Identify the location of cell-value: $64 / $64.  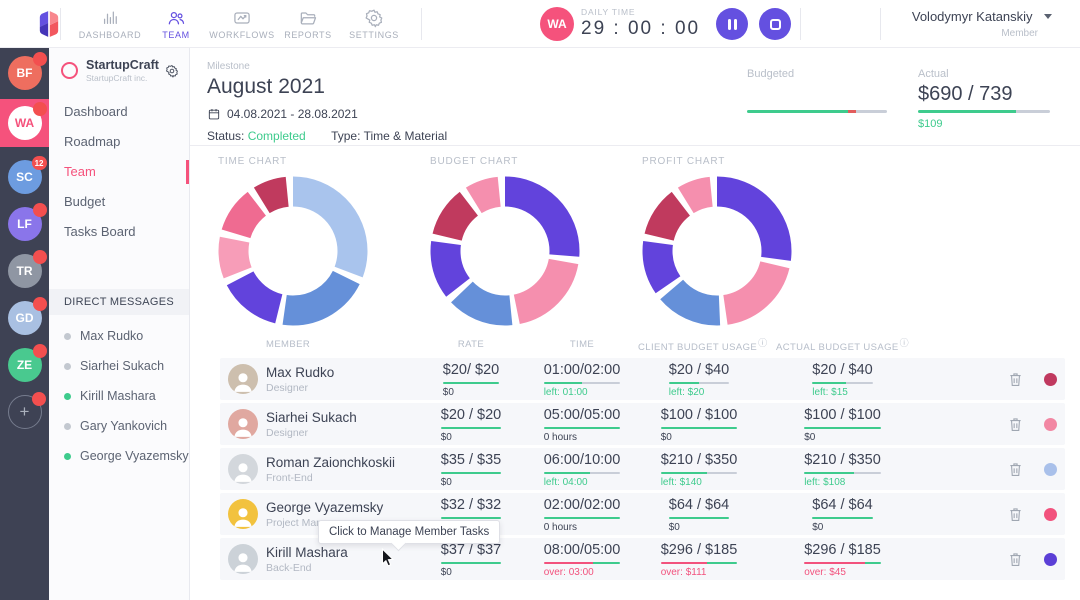
(699, 504).